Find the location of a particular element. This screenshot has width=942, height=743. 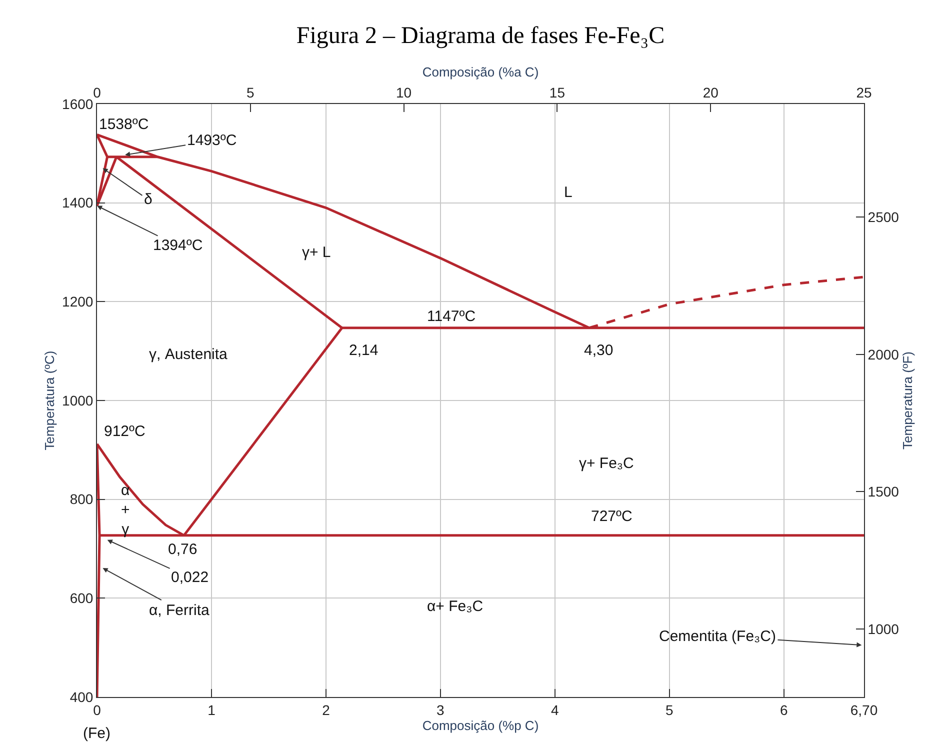

annotation: δ is located at coordinates (148, 199).